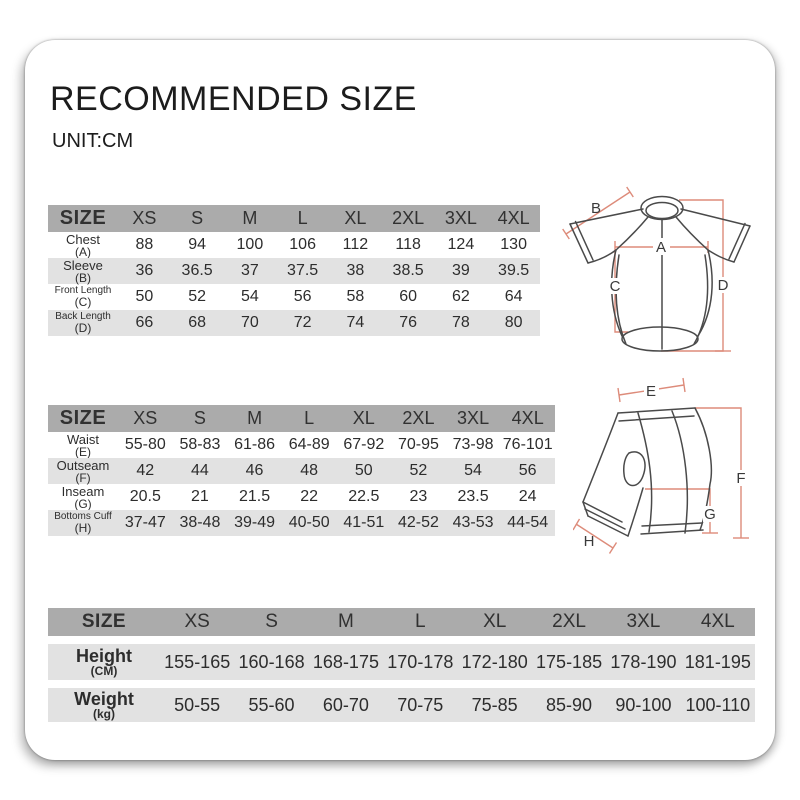 This screenshot has height=800, width=800. I want to click on value-cell: 72, so click(302, 323).